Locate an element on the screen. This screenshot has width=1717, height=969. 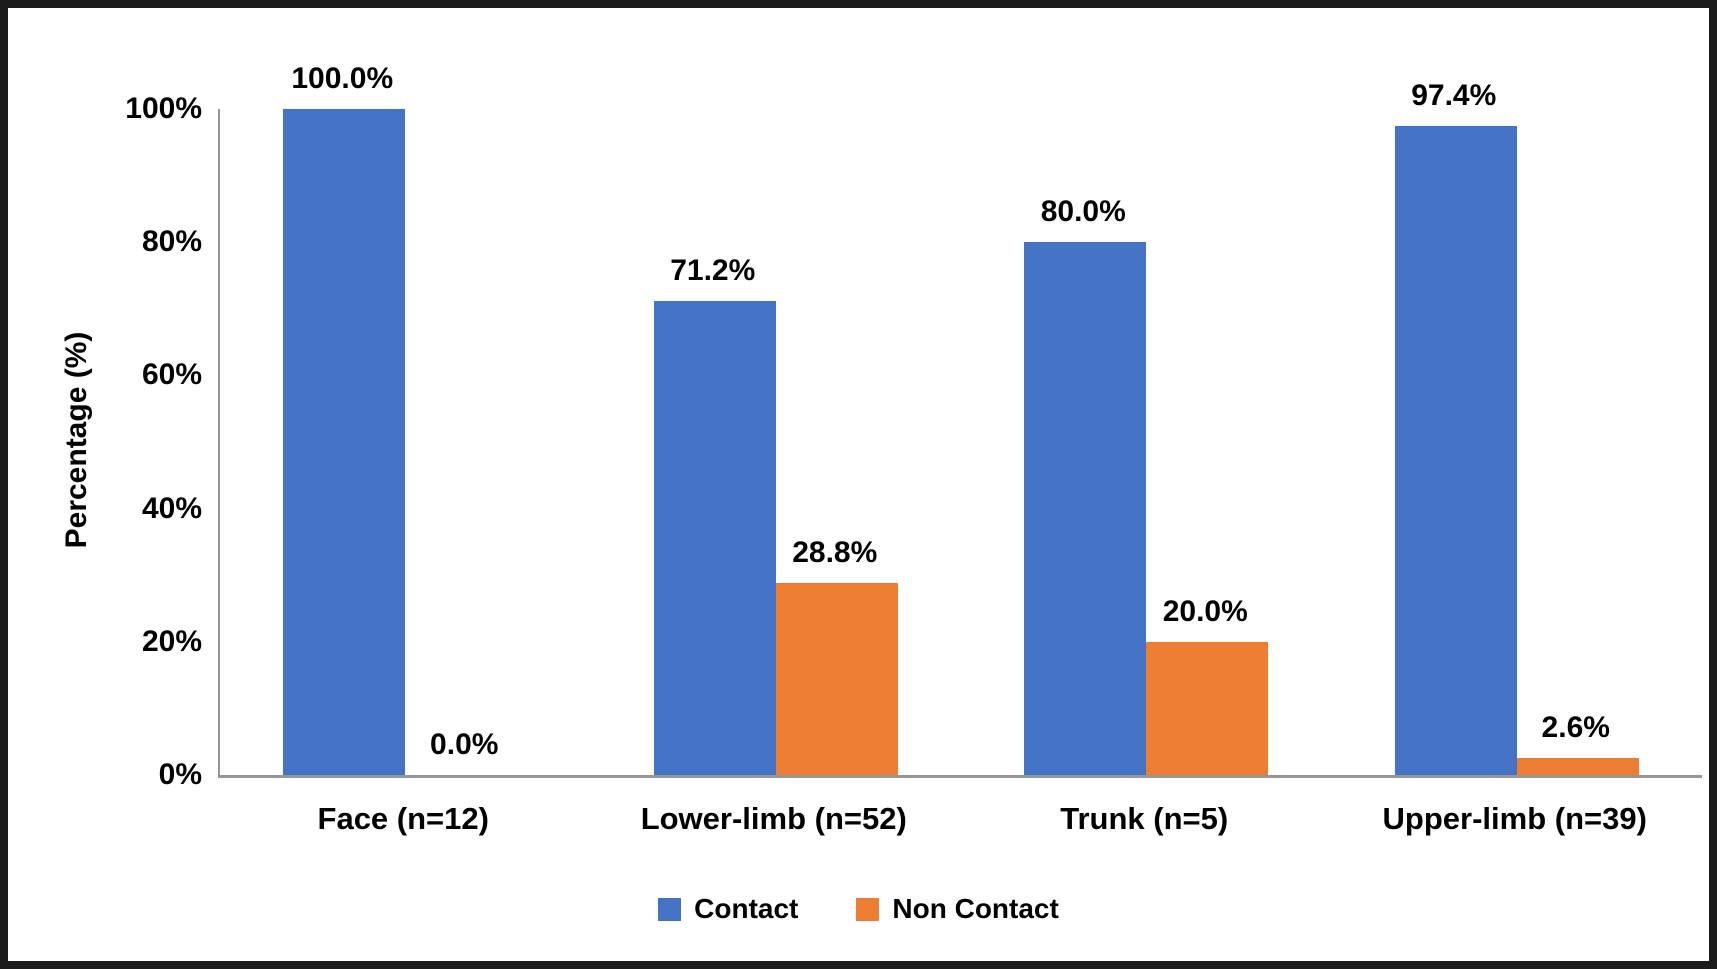
category-label: Upper-limb (n=39) is located at coordinates (1514, 818).